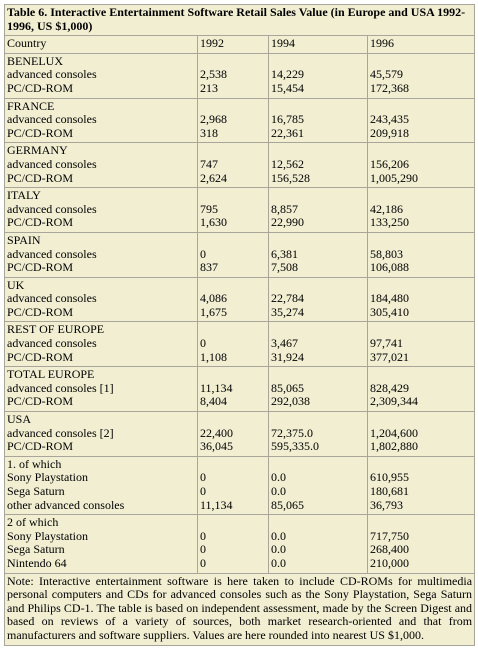  What do you see at coordinates (318, 165) in the screenshot?
I see `value-cell: 12,562 156,528` at bounding box center [318, 165].